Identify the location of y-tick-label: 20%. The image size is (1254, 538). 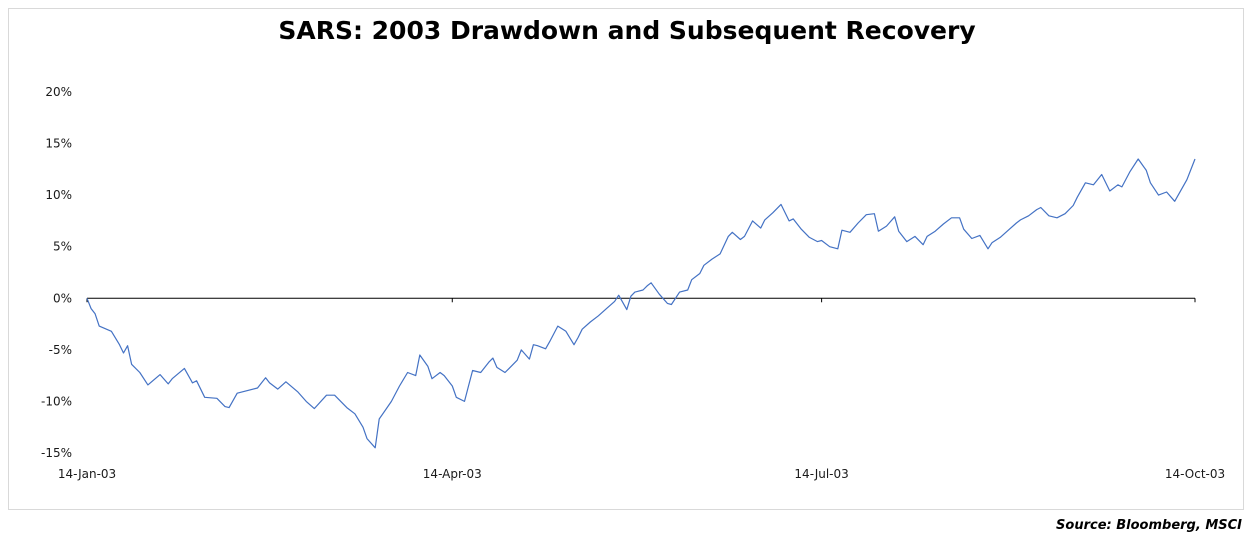
(58, 92).